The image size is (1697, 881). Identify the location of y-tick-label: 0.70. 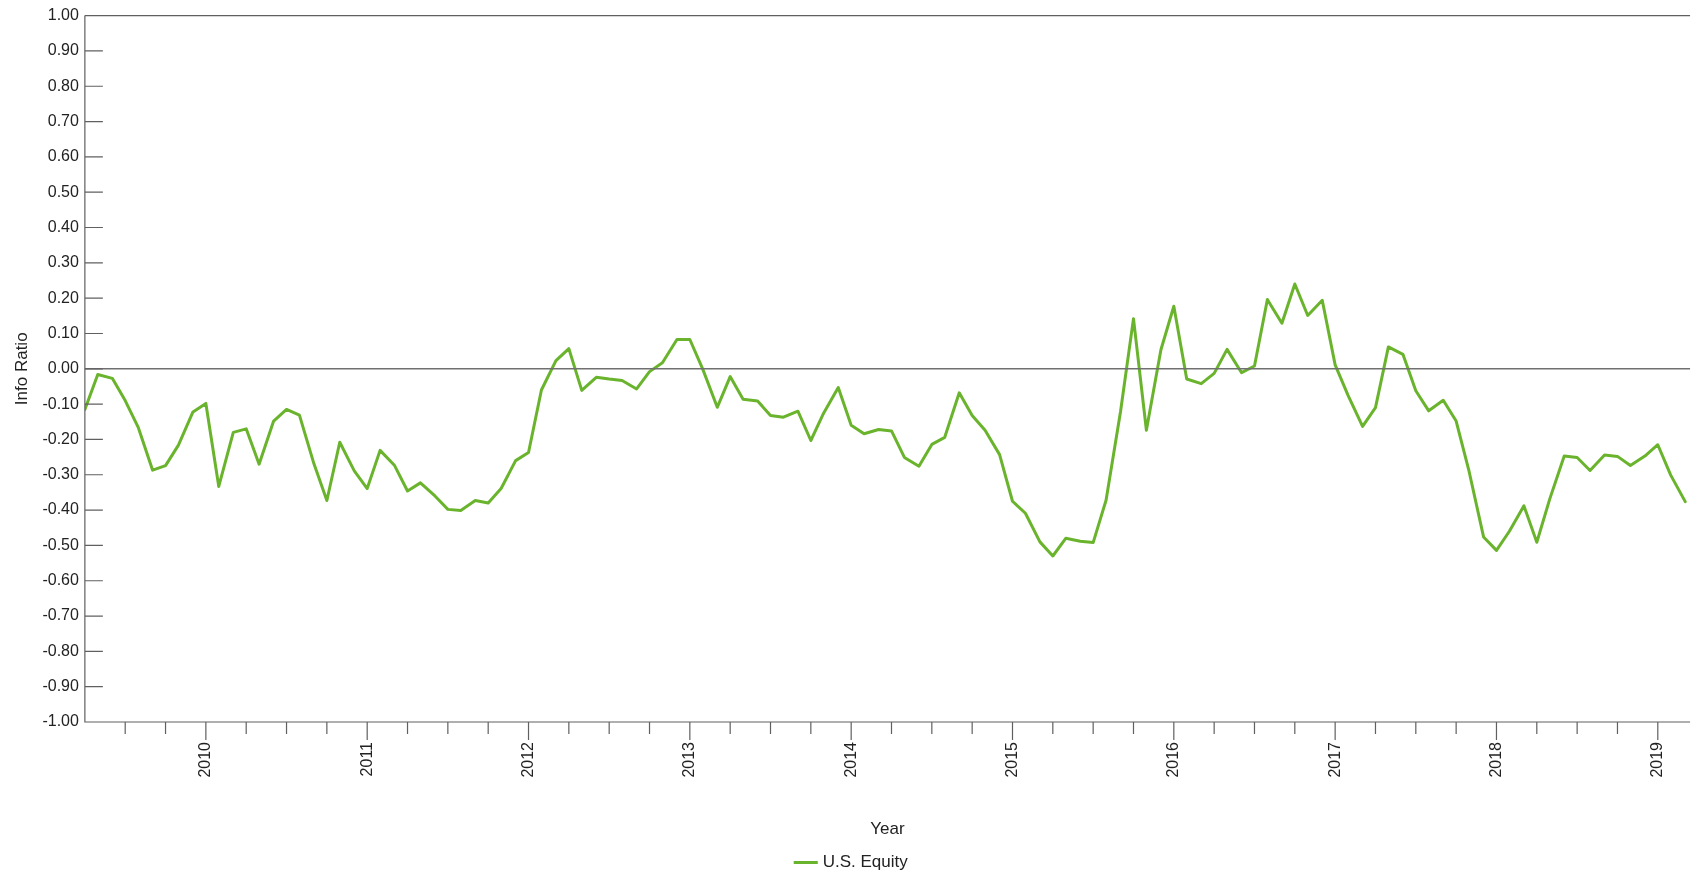
(63, 120).